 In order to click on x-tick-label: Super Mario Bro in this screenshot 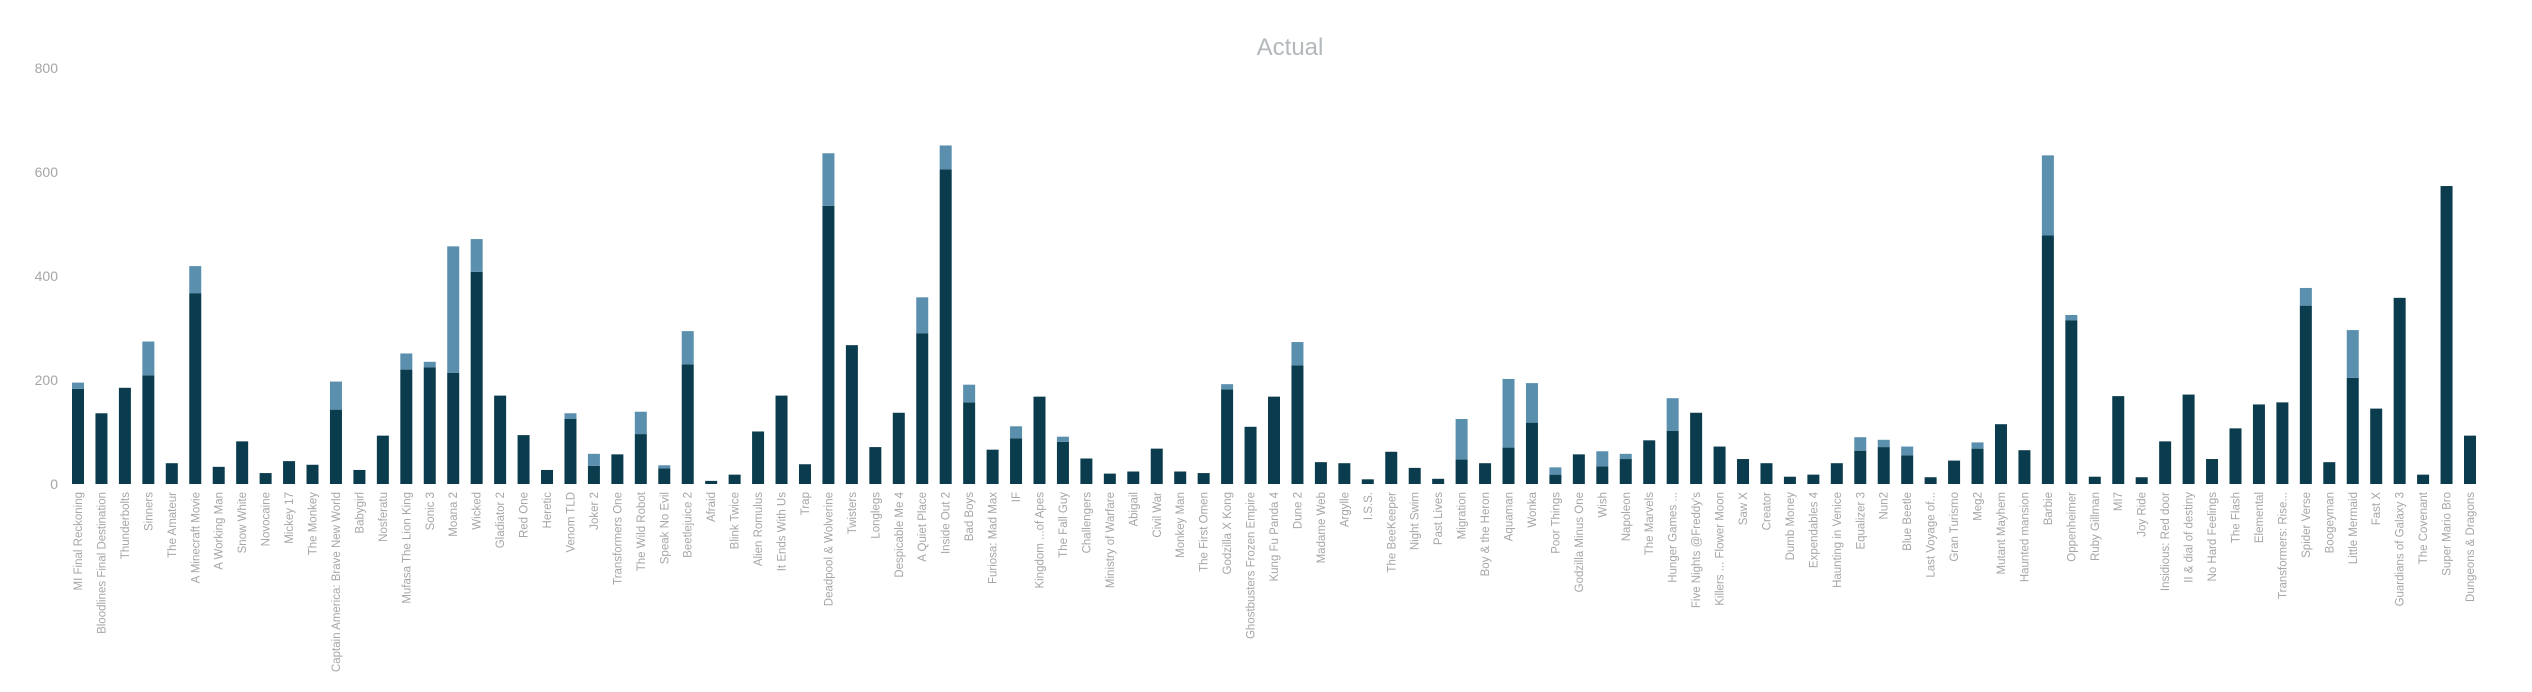, I will do `click(2448, 534)`.